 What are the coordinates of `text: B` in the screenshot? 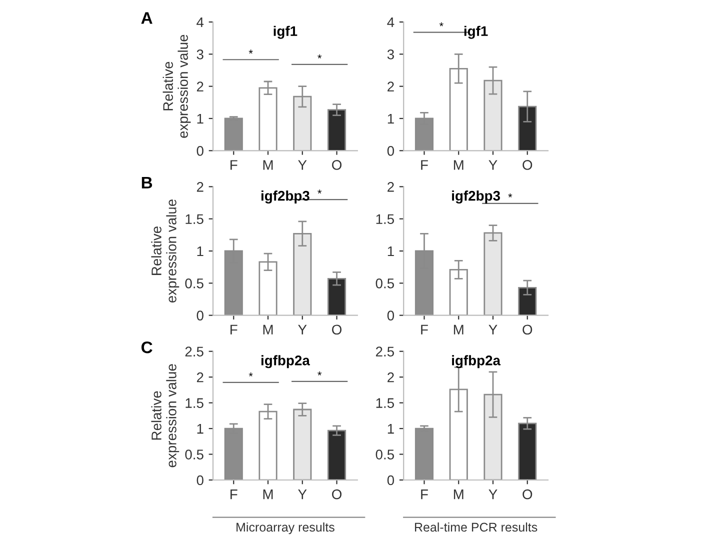 It's located at (147, 182).